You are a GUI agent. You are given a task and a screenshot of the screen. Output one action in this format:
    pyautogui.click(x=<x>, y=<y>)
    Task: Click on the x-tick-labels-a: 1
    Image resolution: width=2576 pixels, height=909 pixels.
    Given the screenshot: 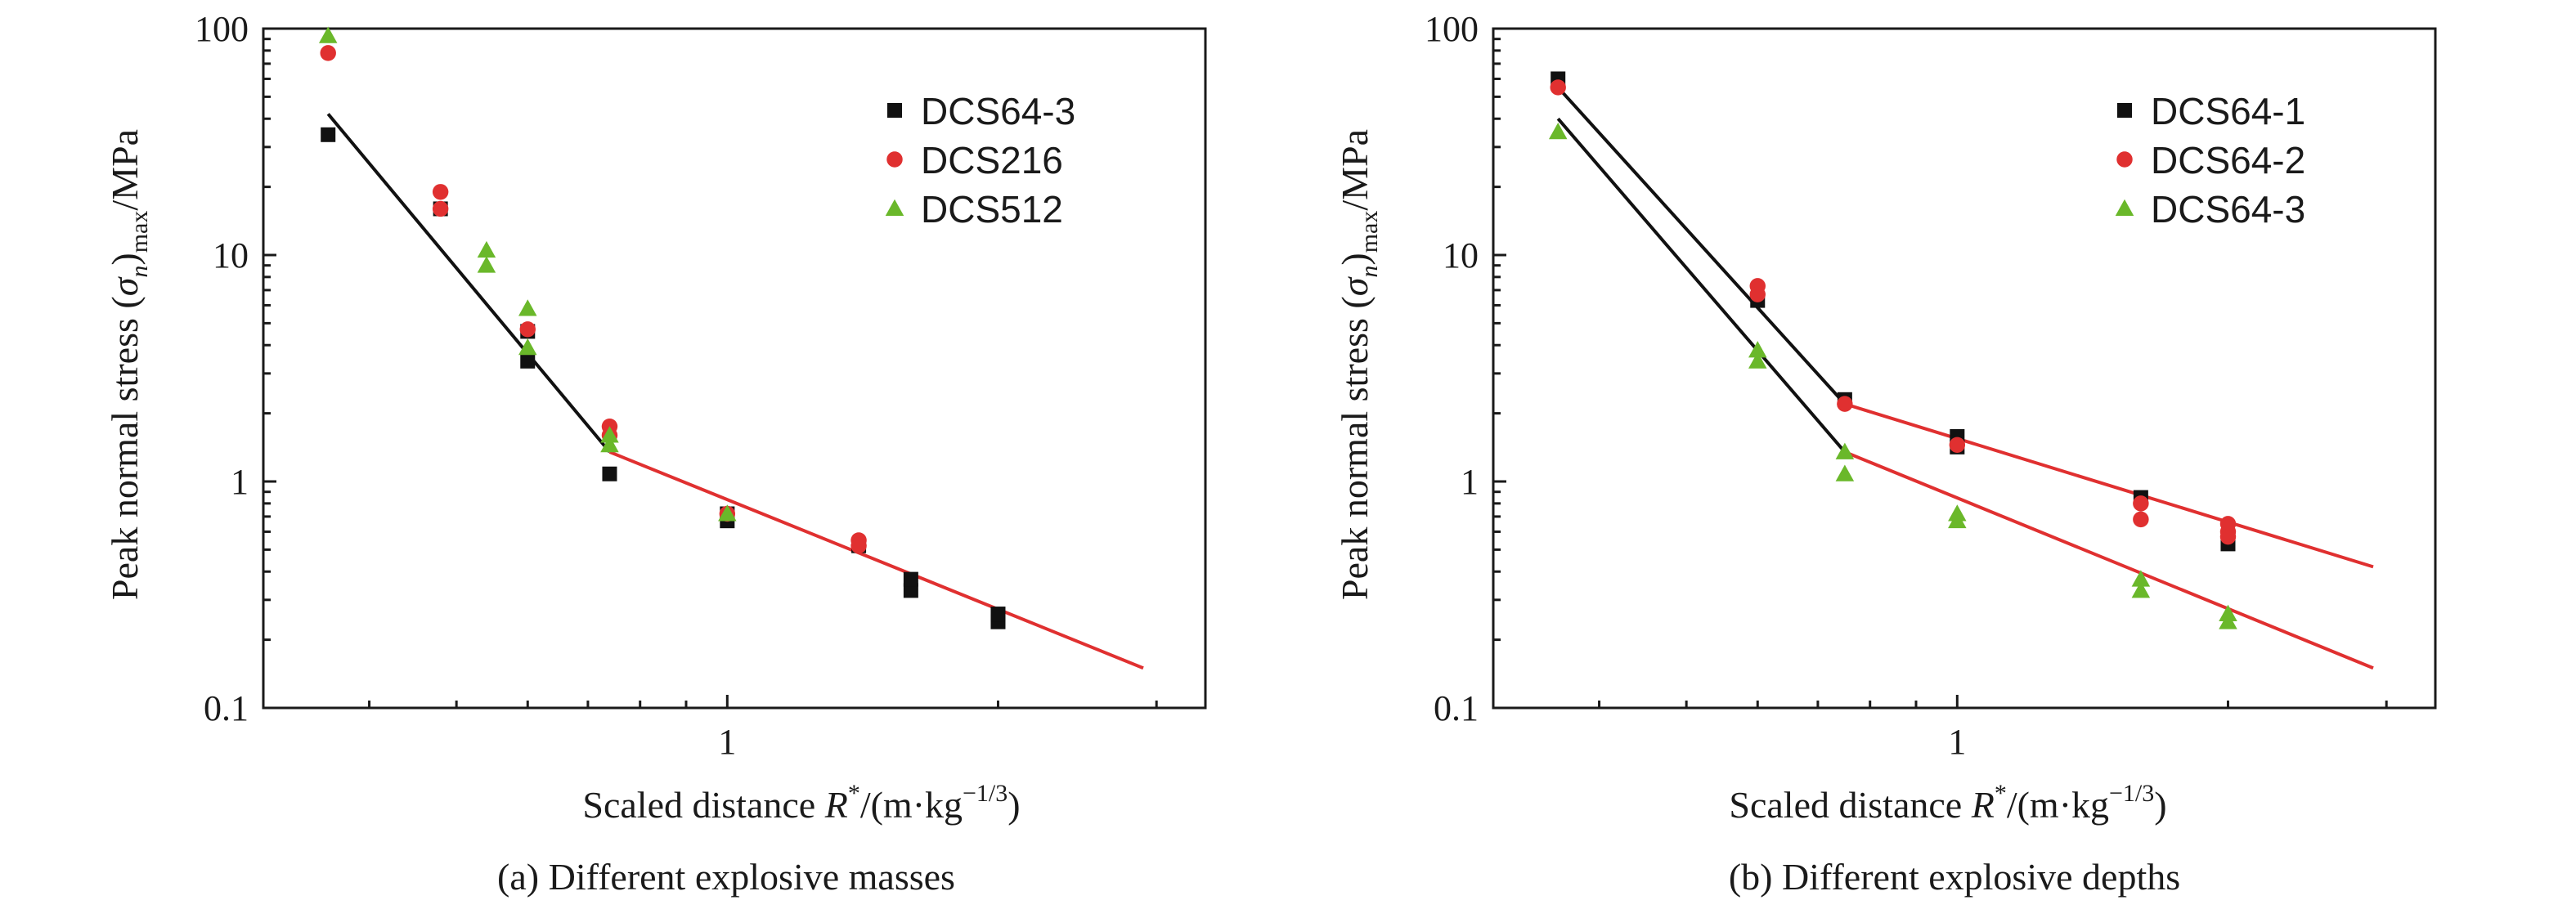 What is the action you would take?
    pyautogui.click(x=727, y=742)
    